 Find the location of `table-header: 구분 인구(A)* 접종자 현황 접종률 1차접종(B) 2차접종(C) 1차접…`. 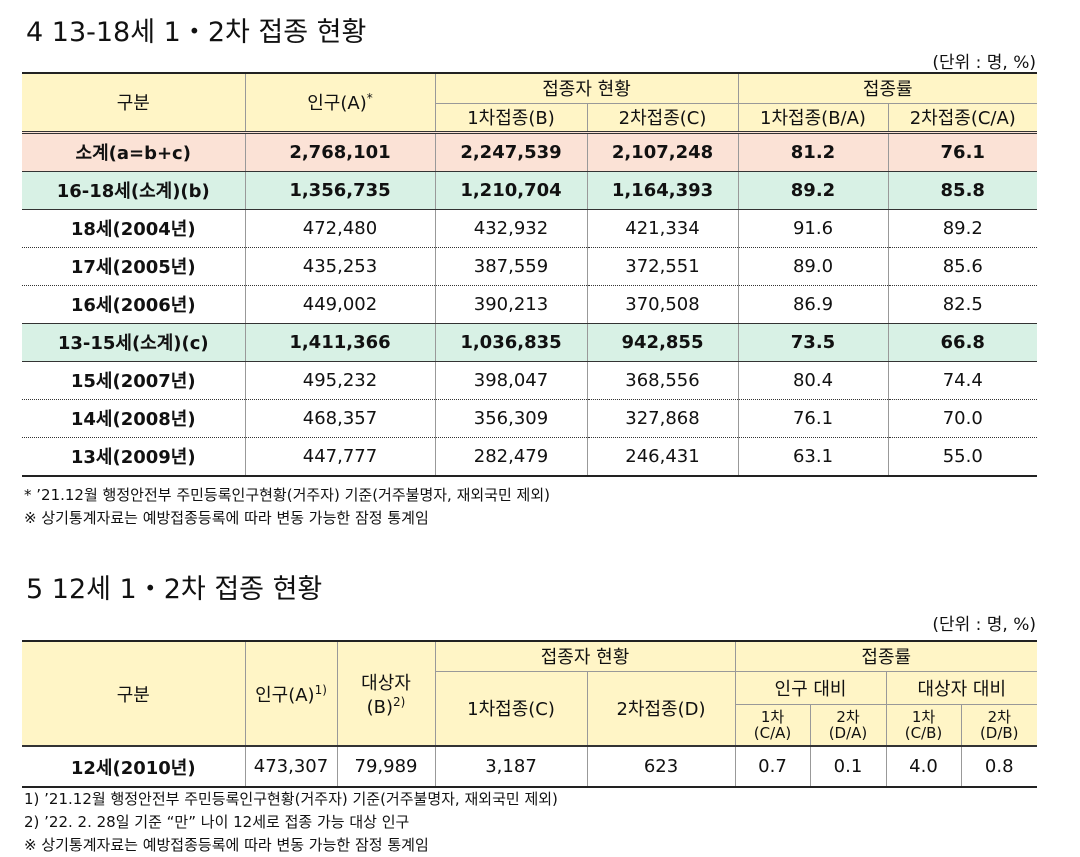

table-header: 구분 인구(A)* 접종자 현황 접종률 1차접종(B) 2차접종(C) 1차접… is located at coordinates (529, 103).